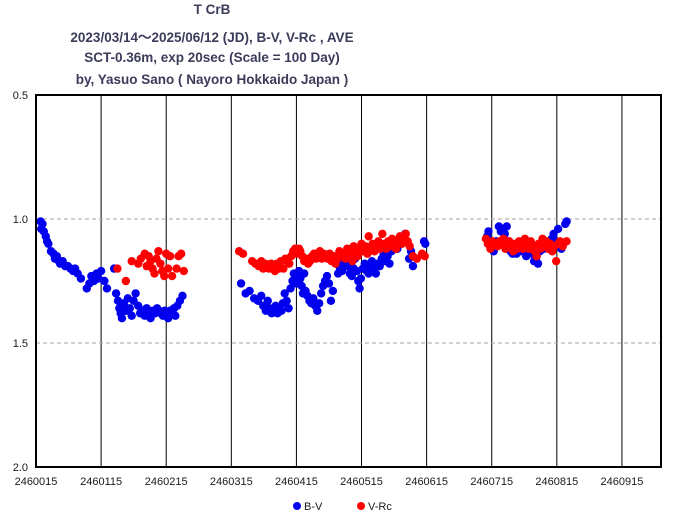 The height and width of the screenshot is (519, 679). Describe the element at coordinates (101, 482) in the screenshot. I see `x-tick-label: 2460115` at that location.